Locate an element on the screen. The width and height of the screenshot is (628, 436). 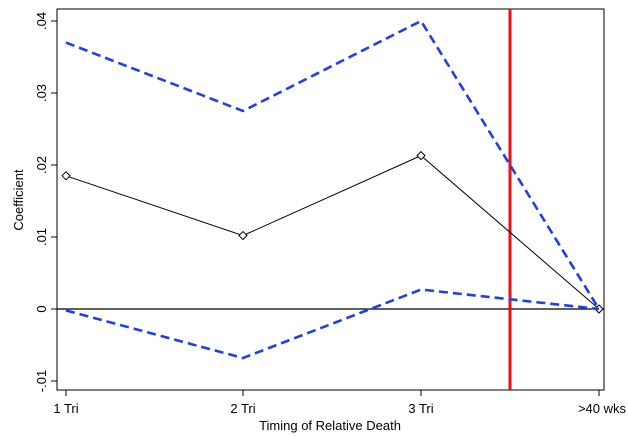
y-tick-label: -.01 is located at coordinates (41, 381).